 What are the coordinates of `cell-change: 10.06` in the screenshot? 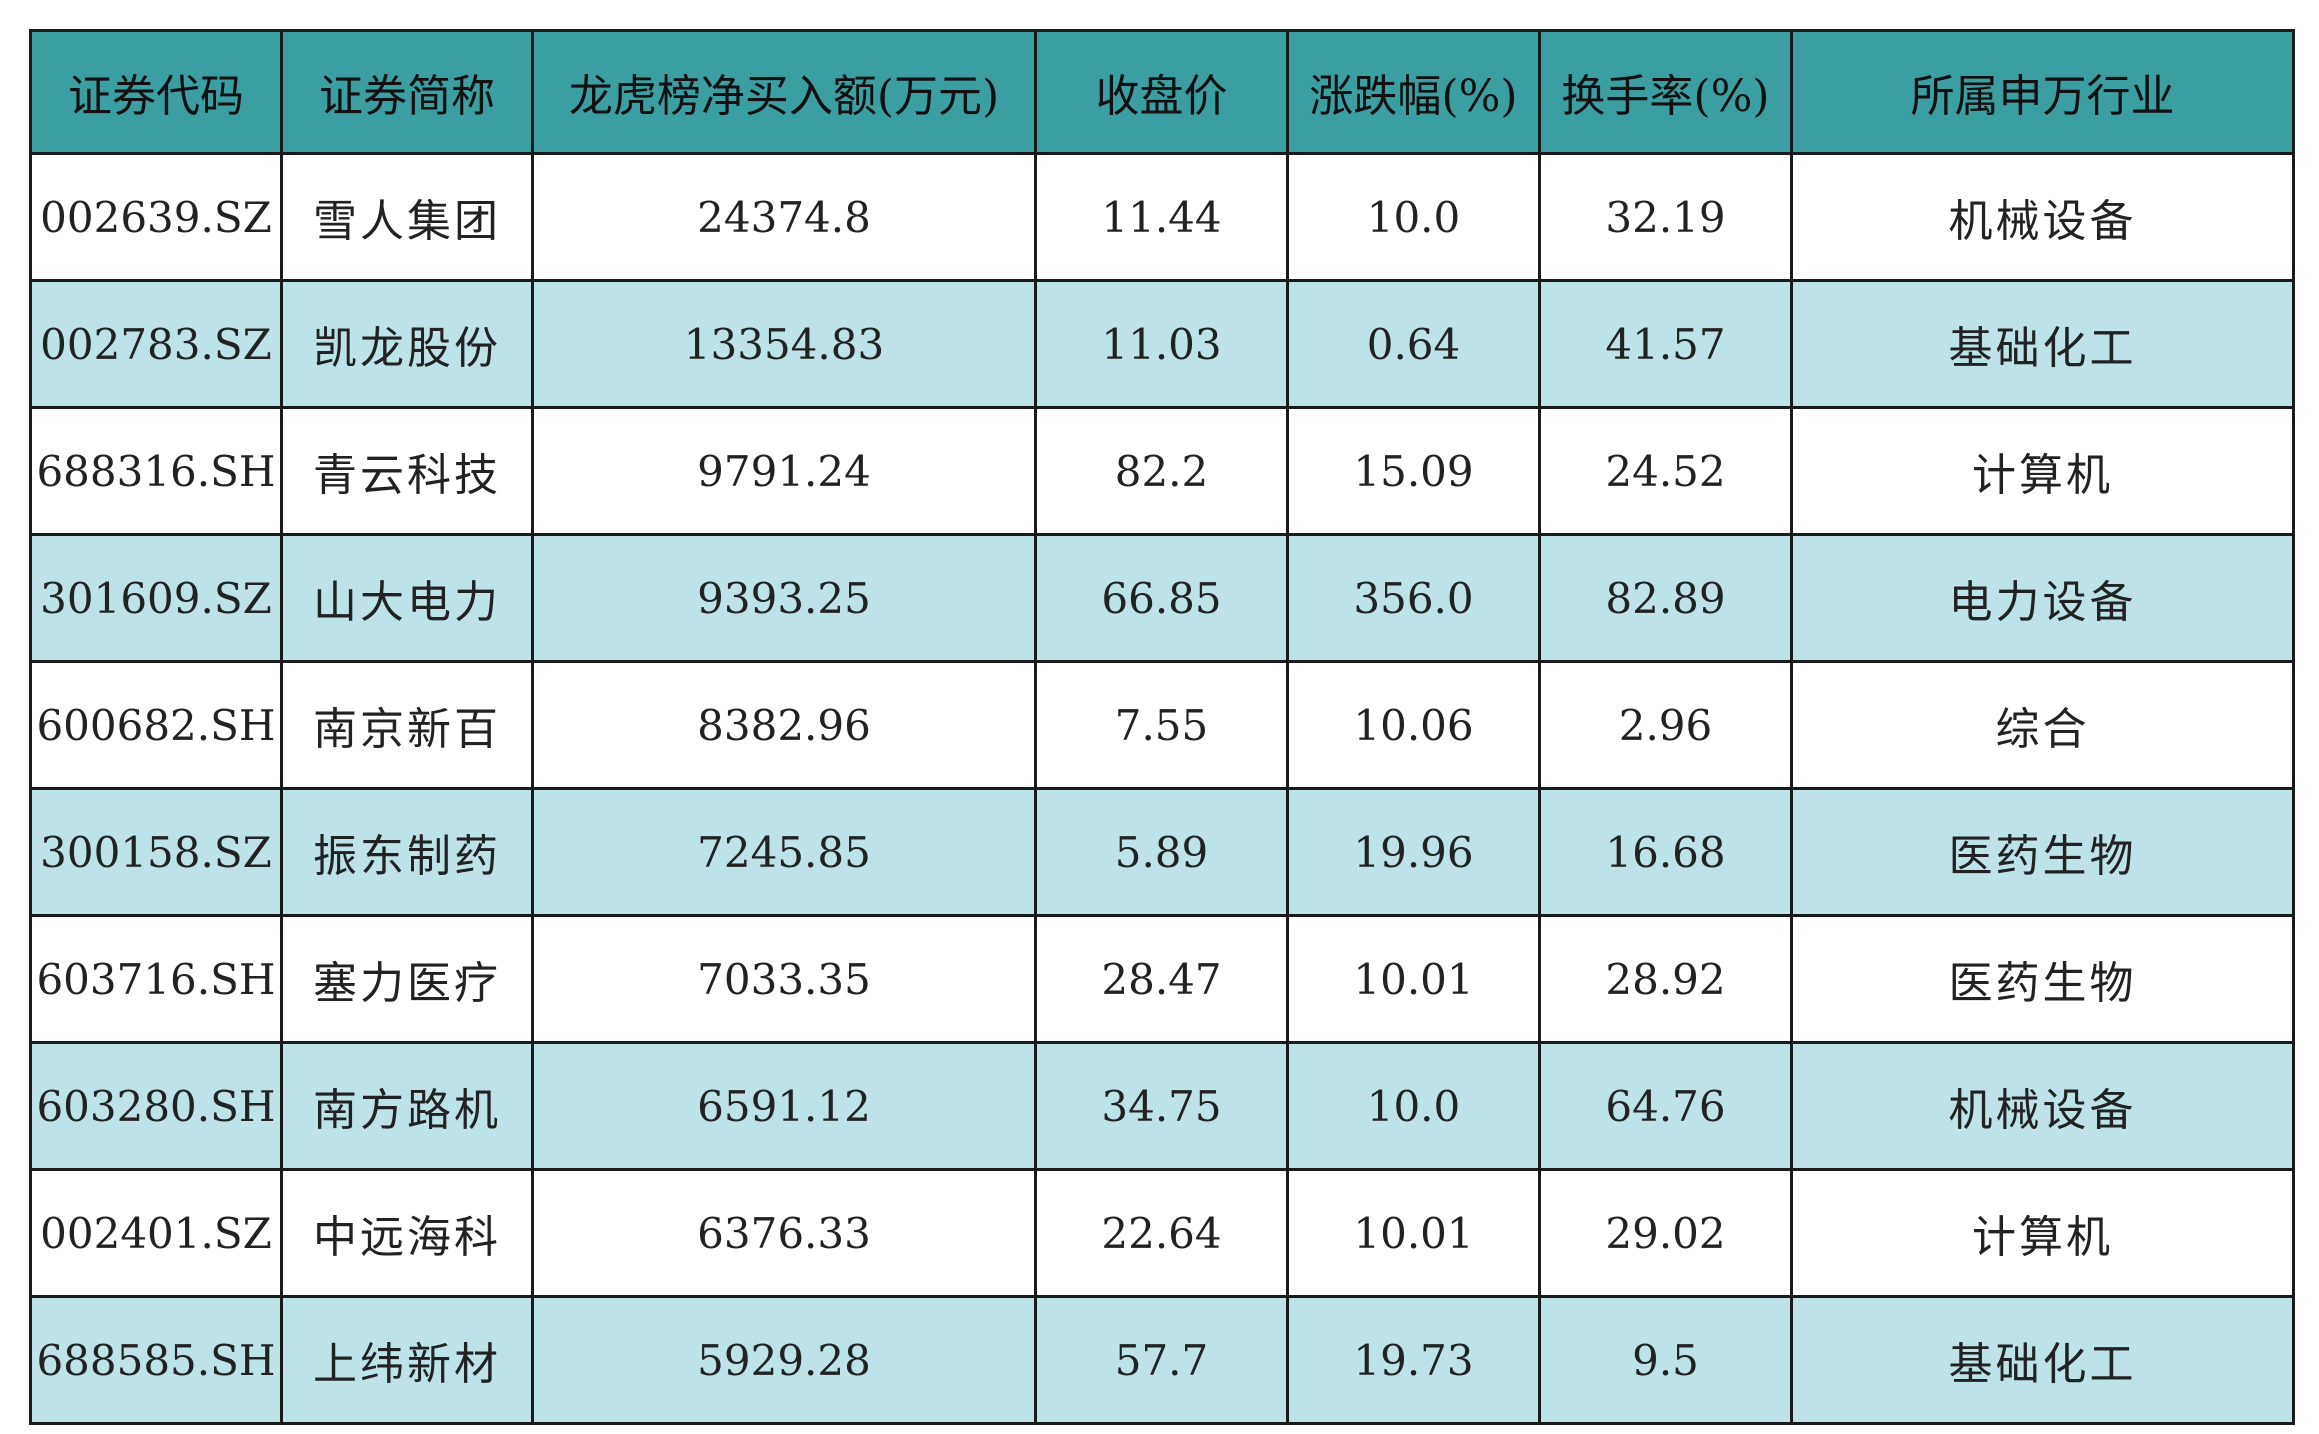 It's located at (1413, 725).